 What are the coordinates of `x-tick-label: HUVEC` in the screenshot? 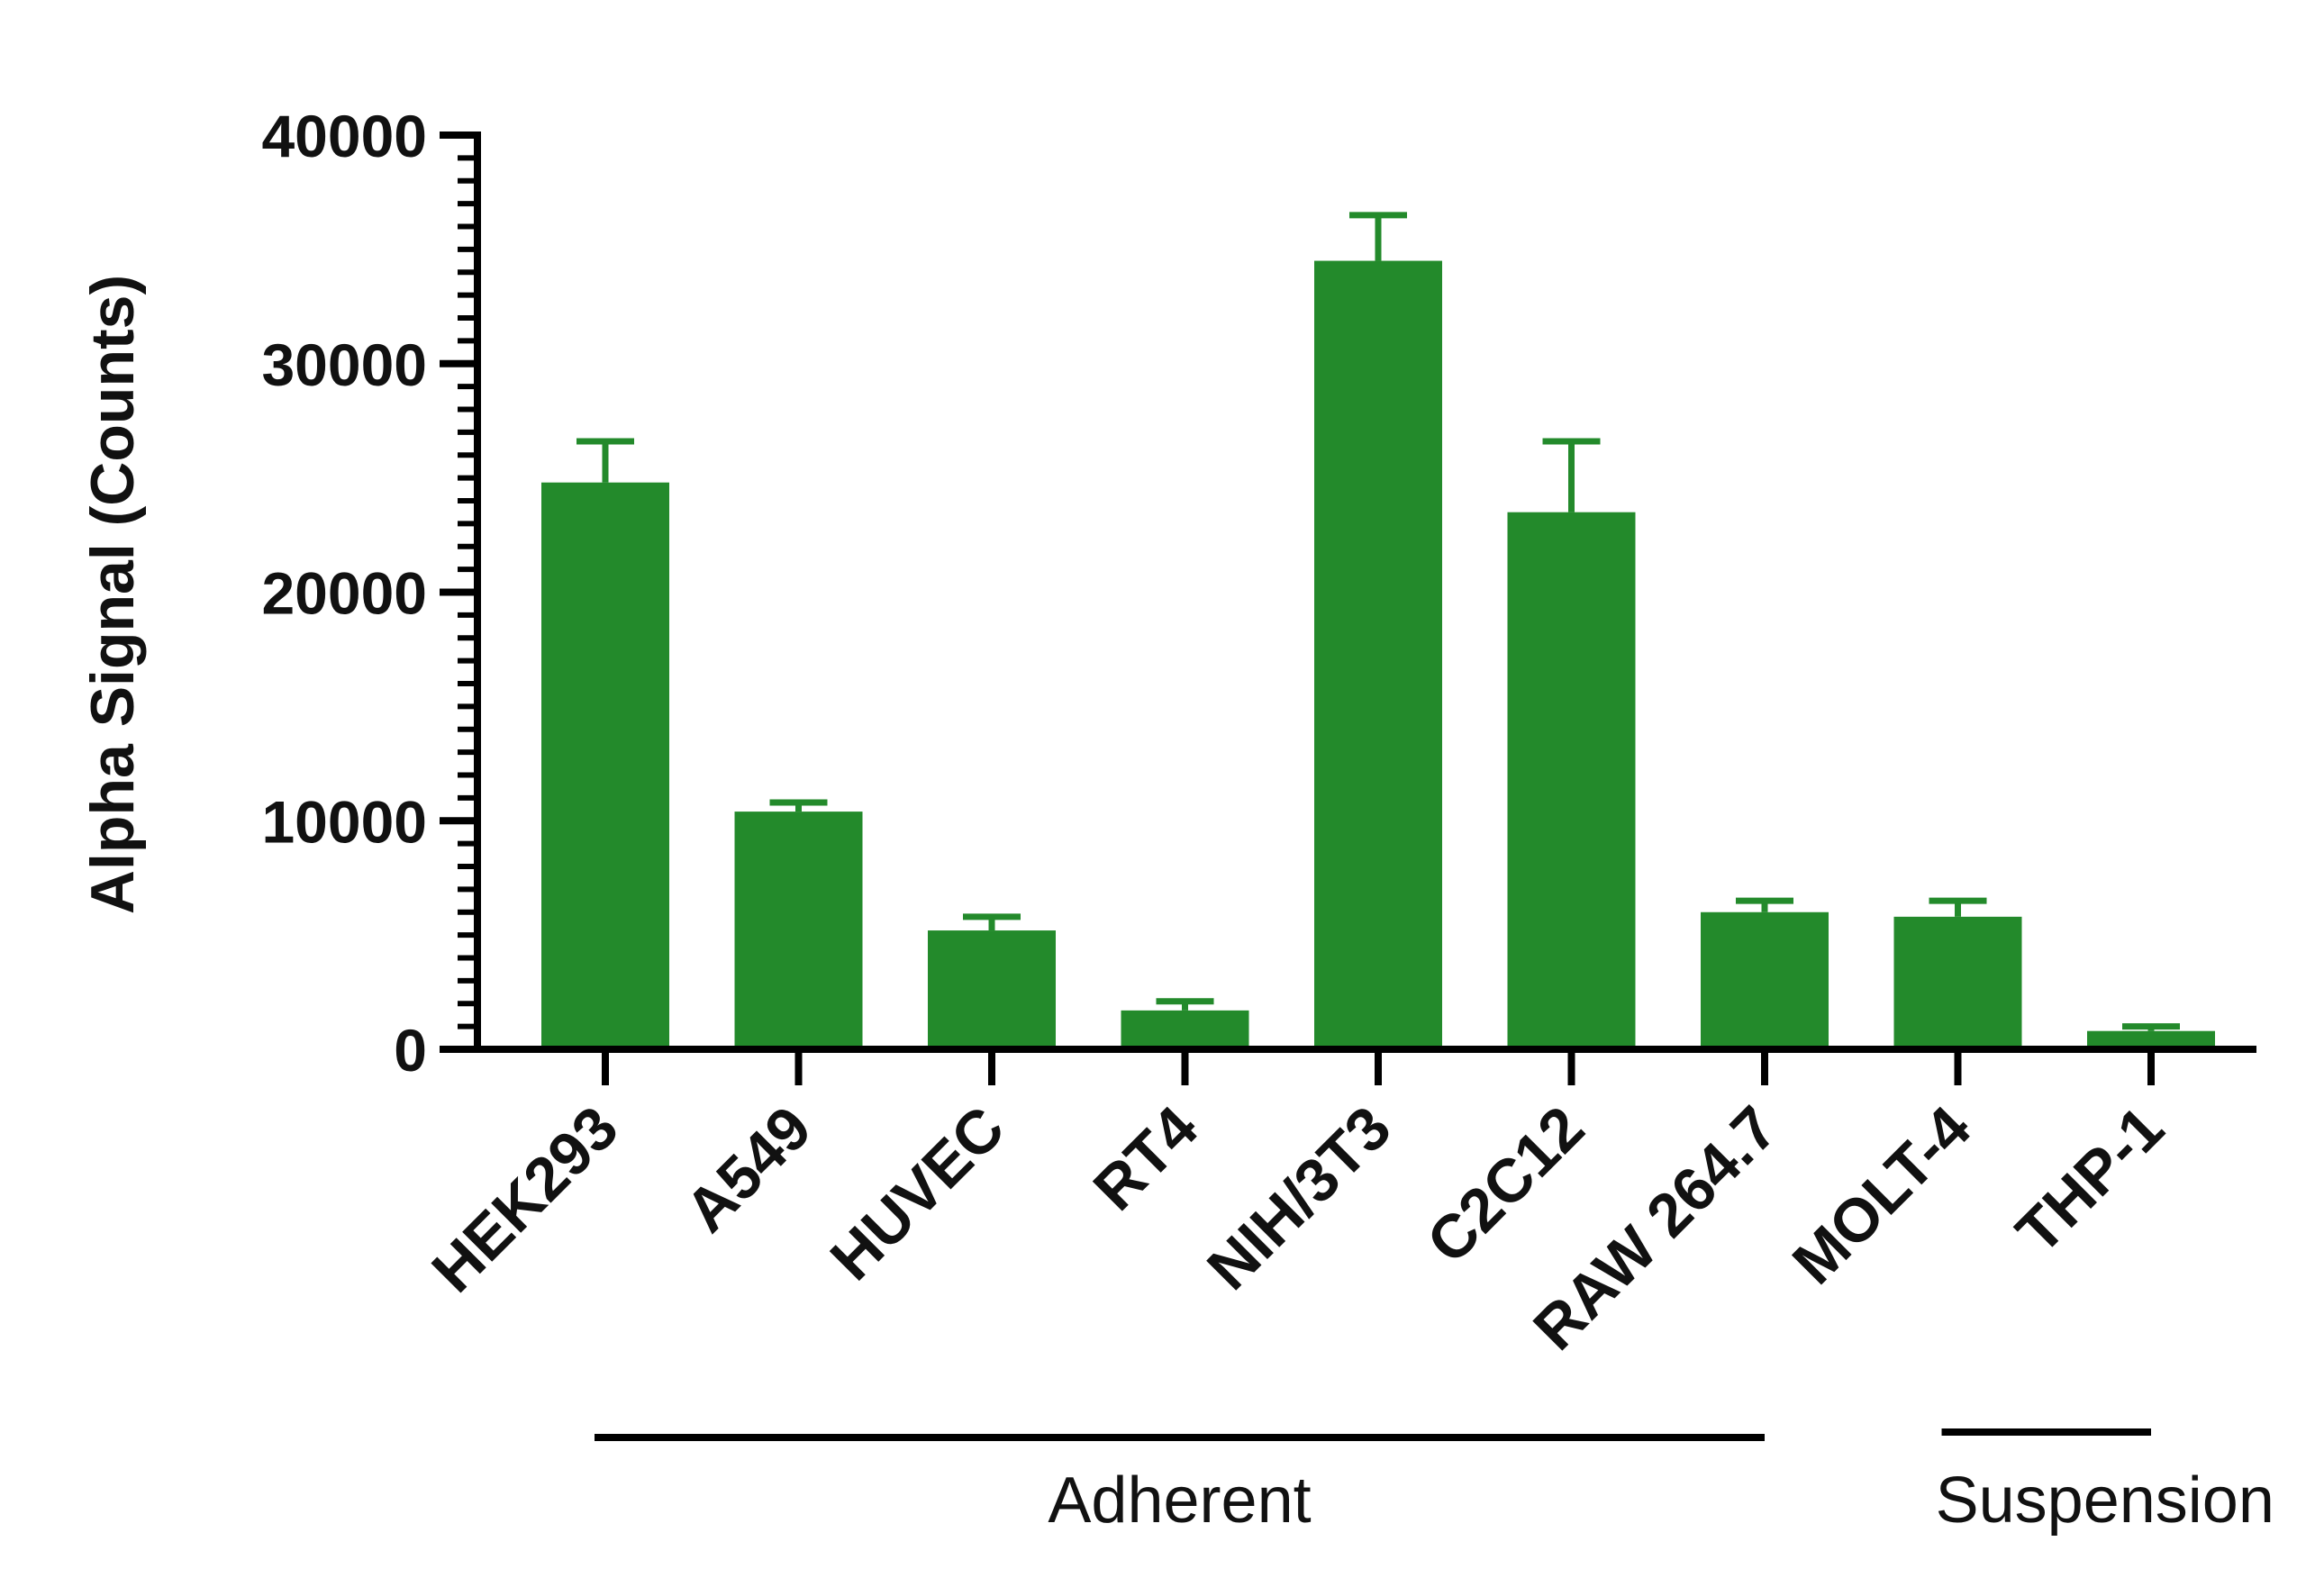 It's located at (918, 1193).